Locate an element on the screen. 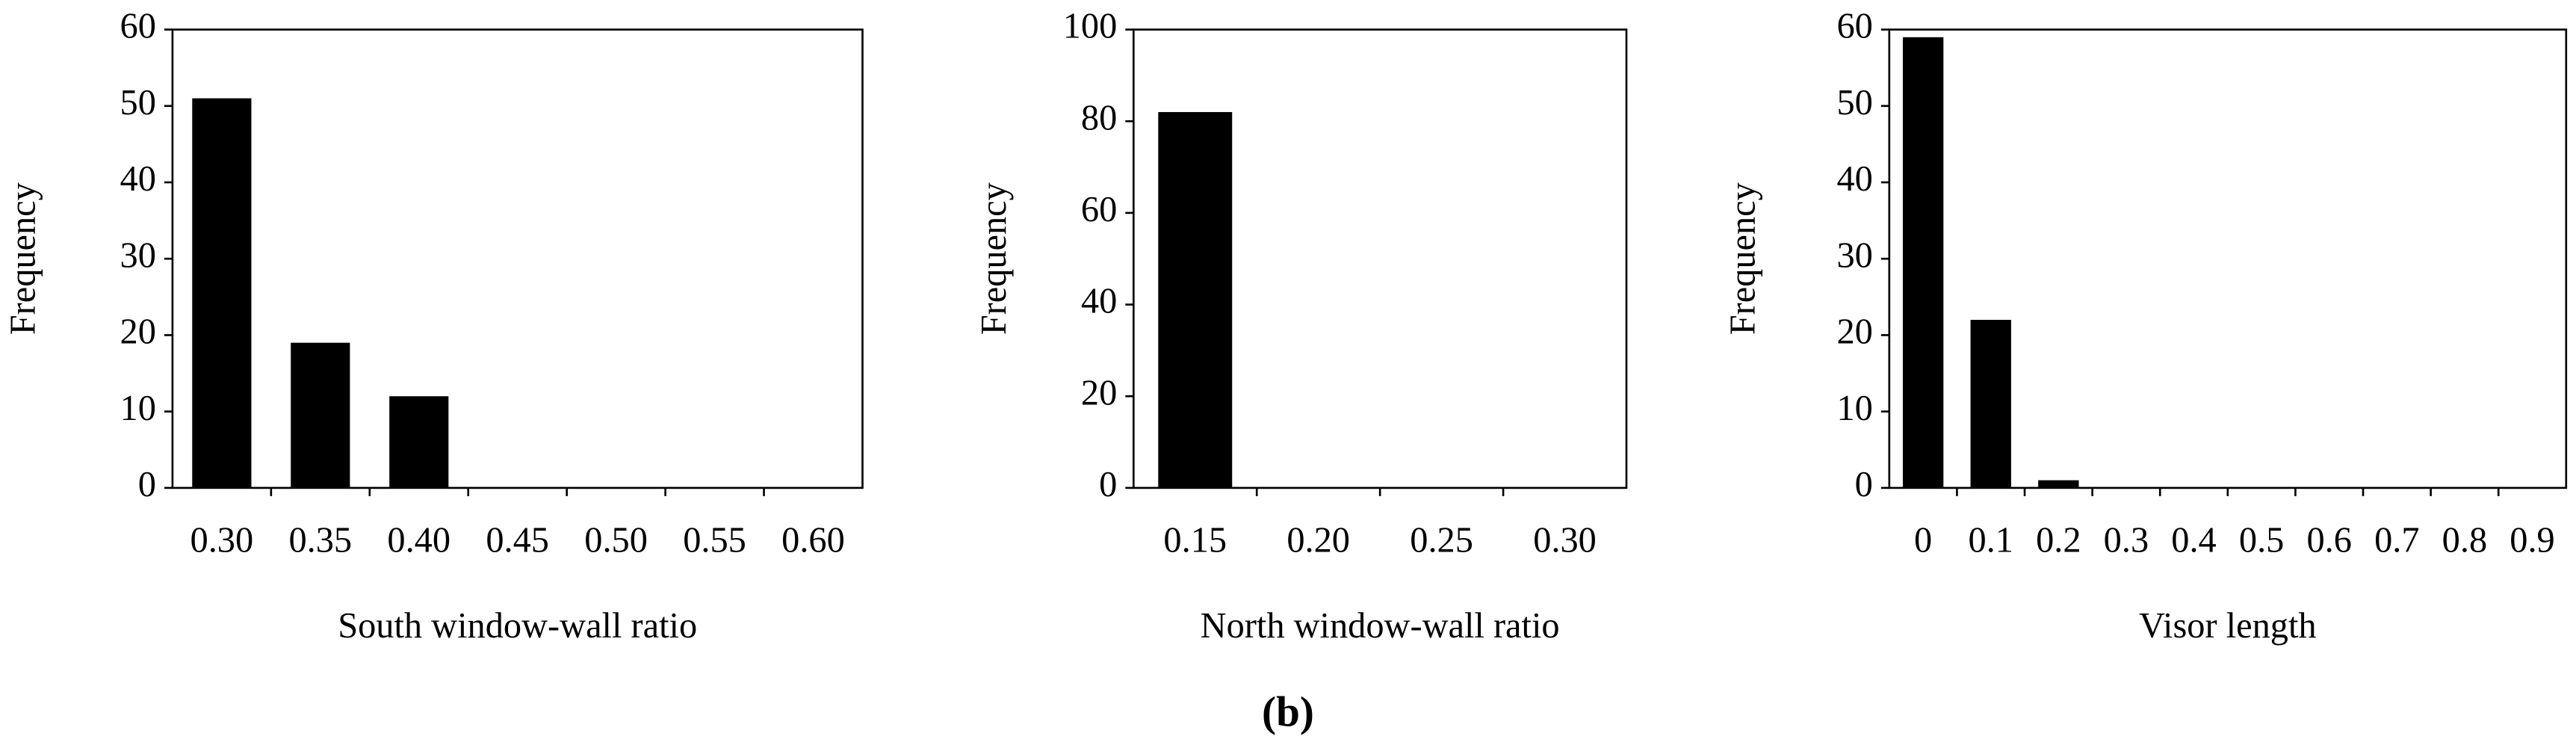 The height and width of the screenshot is (754, 2576). x-tick-label: 0.5 is located at coordinates (2261, 540).